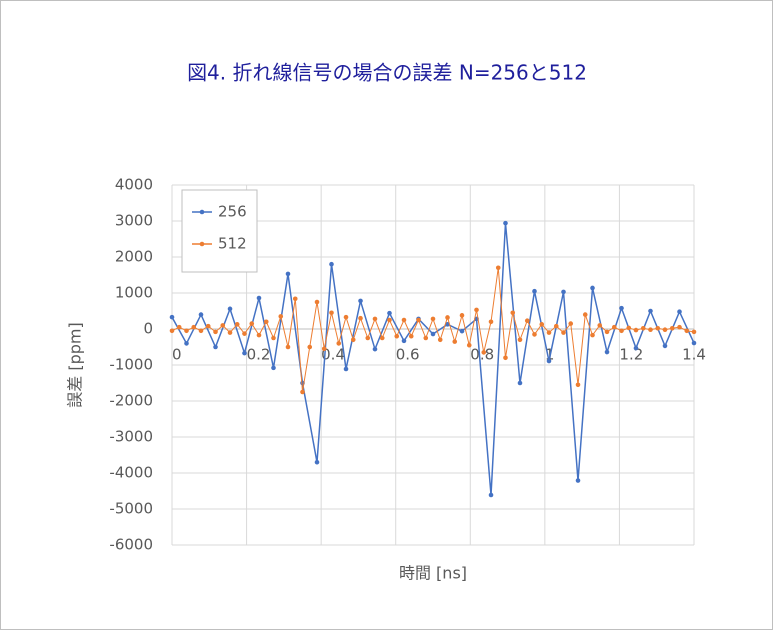  What do you see at coordinates (433, 573) in the screenshot?
I see `x-axis-label: 時間 [ns]` at bounding box center [433, 573].